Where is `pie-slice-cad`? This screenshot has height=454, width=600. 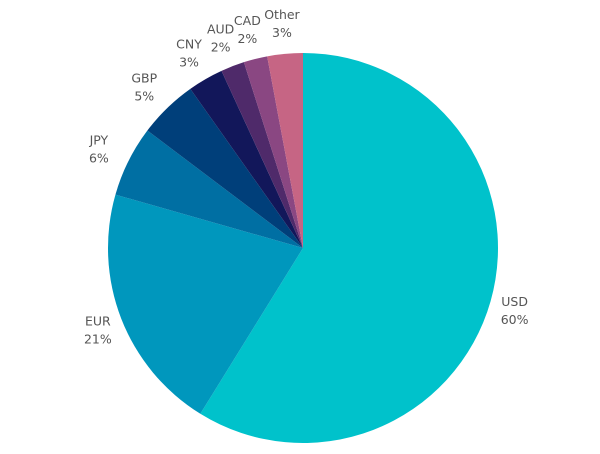
pie-slice-cad is located at coordinates (273, 152).